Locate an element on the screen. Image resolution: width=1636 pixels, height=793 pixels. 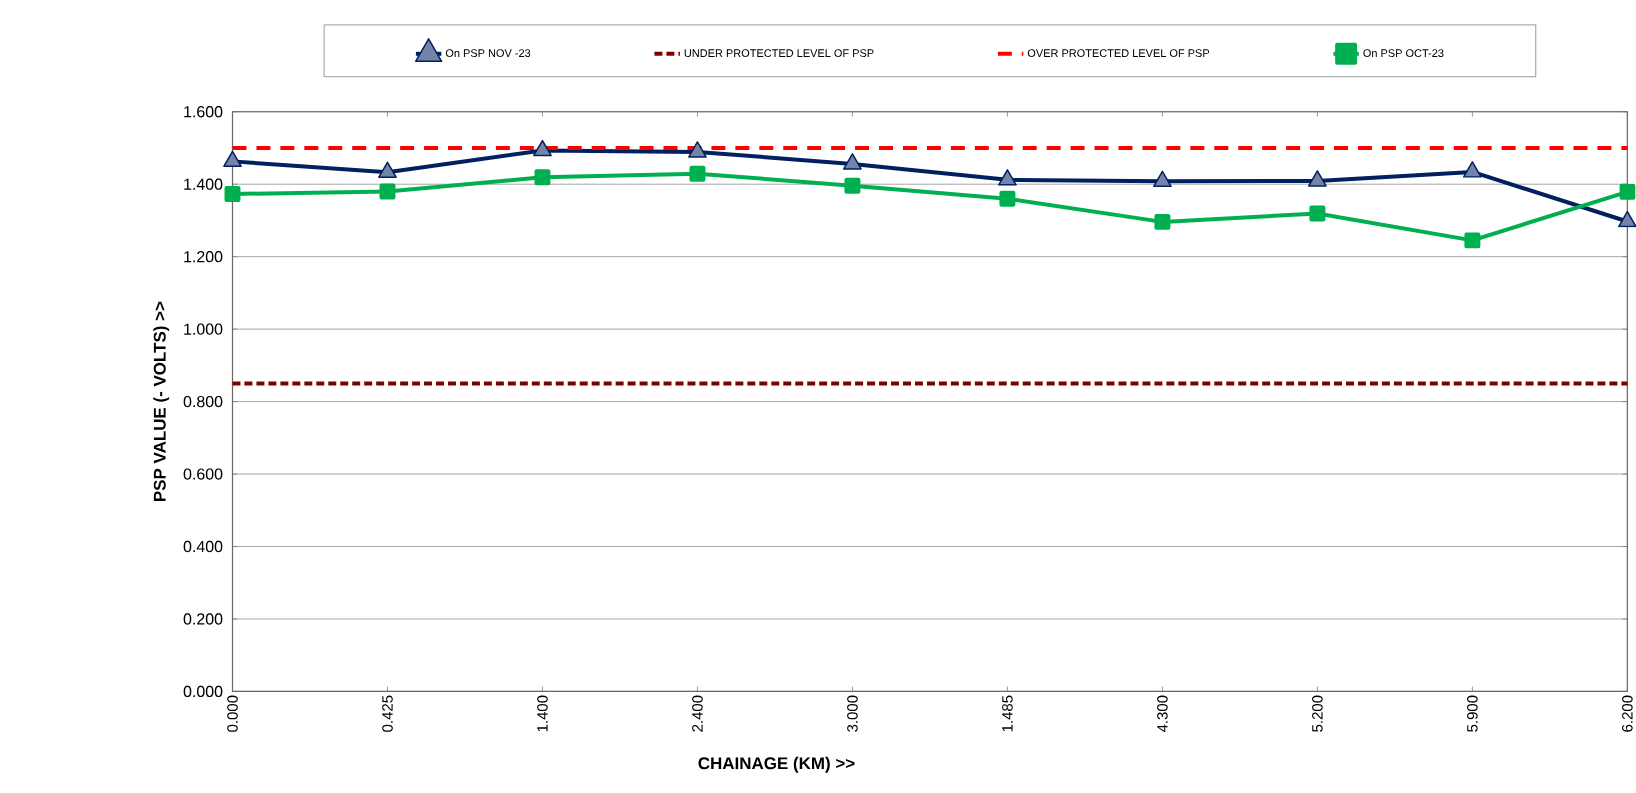
y-tick-label: 0.200 is located at coordinates (203, 619).